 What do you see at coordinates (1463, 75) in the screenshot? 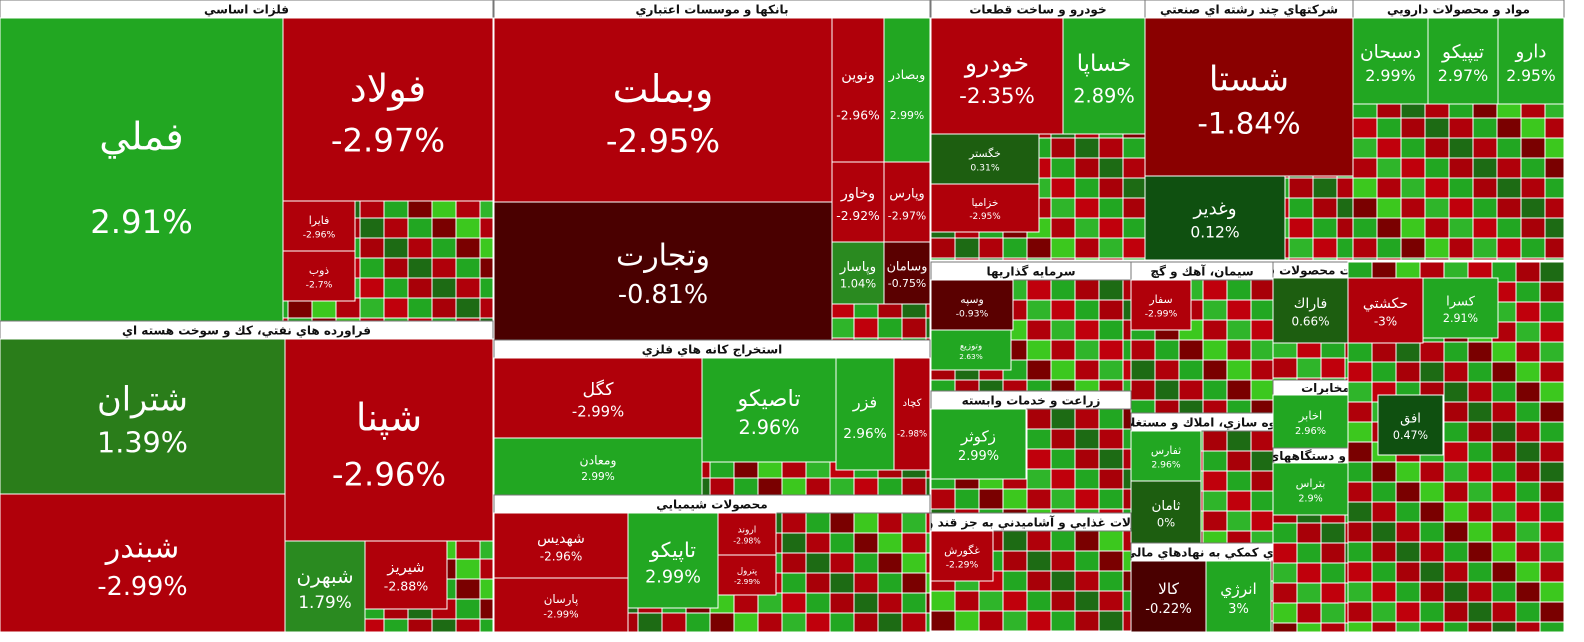
I see `tile-change: 2.97%` at bounding box center [1463, 75].